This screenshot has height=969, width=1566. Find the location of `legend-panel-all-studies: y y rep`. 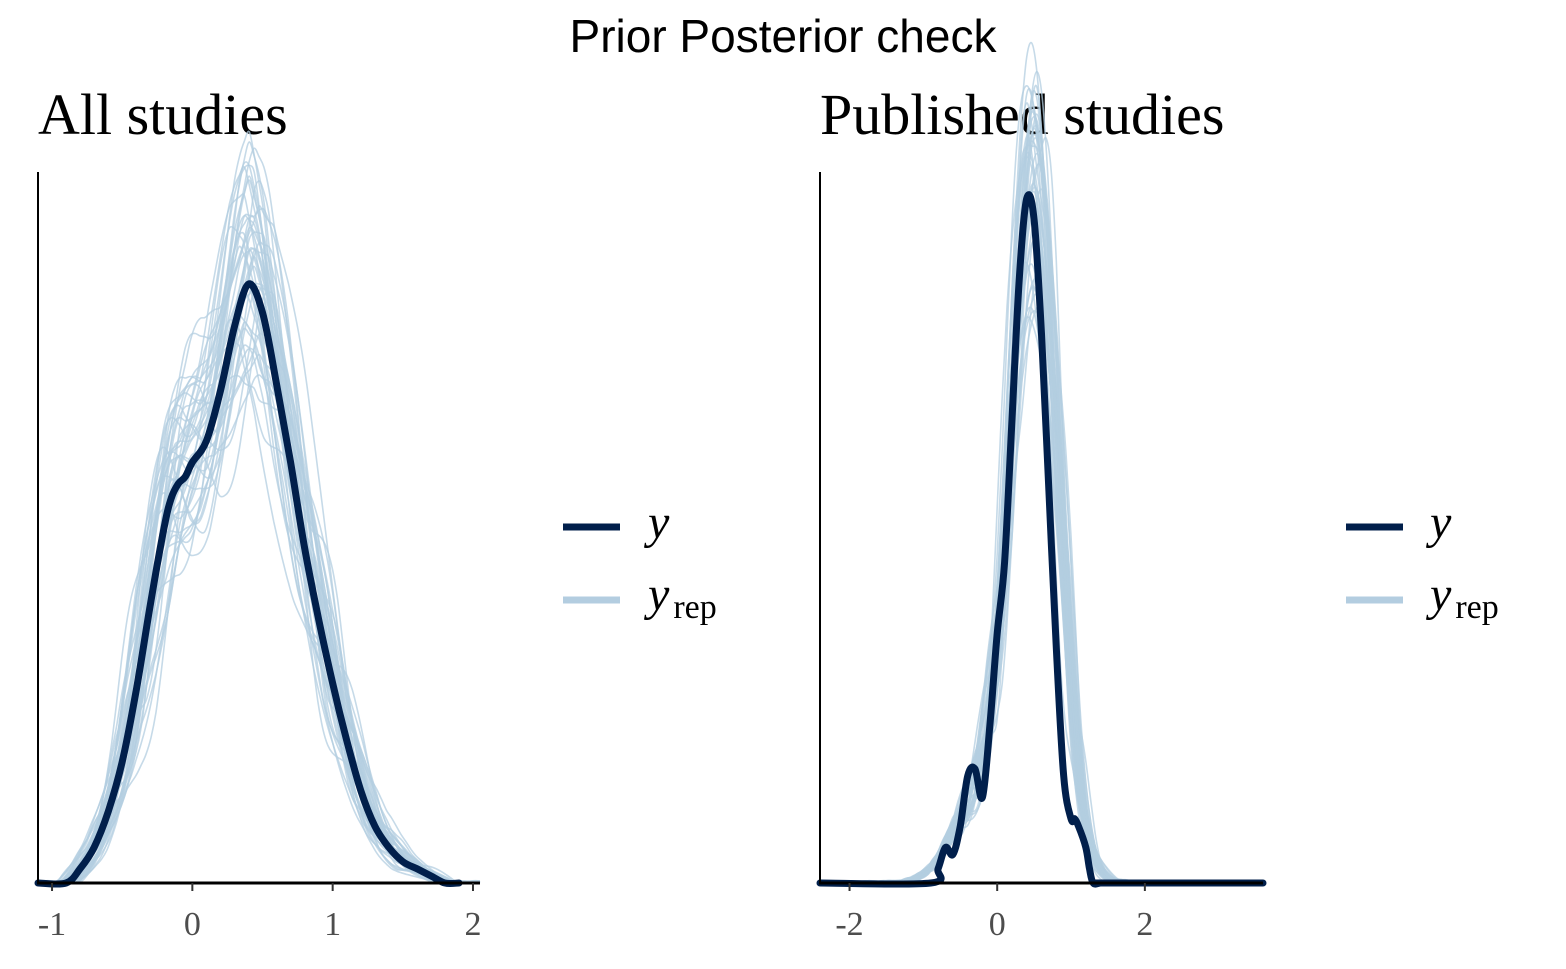

legend-panel-all-studies: y y rep is located at coordinates (640, 561).